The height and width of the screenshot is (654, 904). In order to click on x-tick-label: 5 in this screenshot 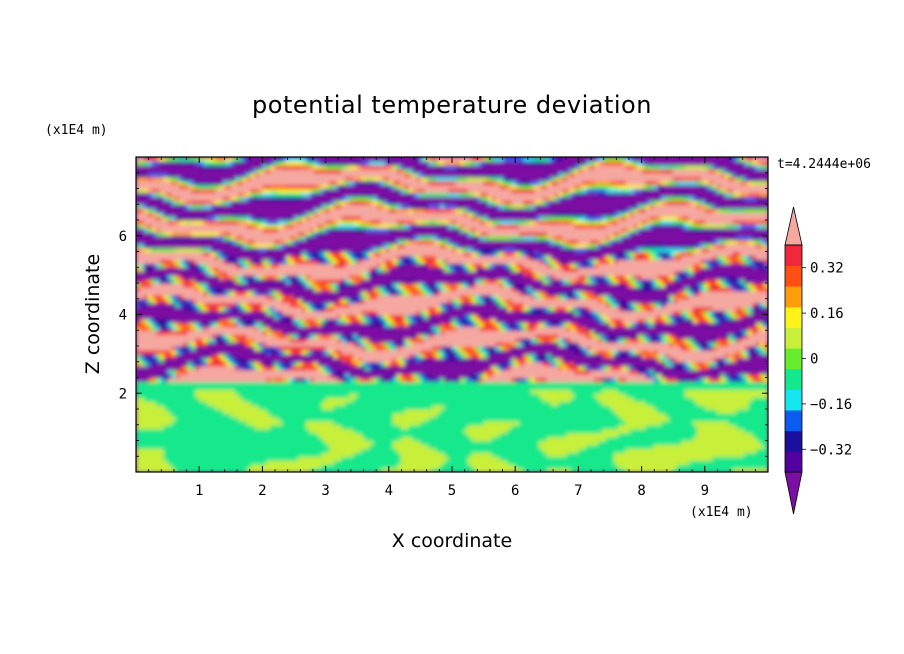, I will do `click(452, 491)`.